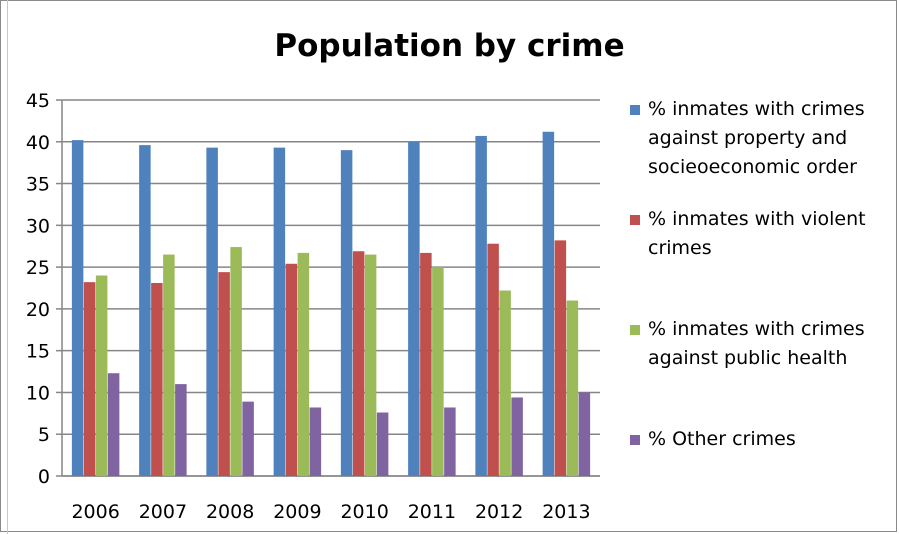 This screenshot has height=534, width=899. What do you see at coordinates (297, 512) in the screenshot?
I see `x-tick-label: 2009` at bounding box center [297, 512].